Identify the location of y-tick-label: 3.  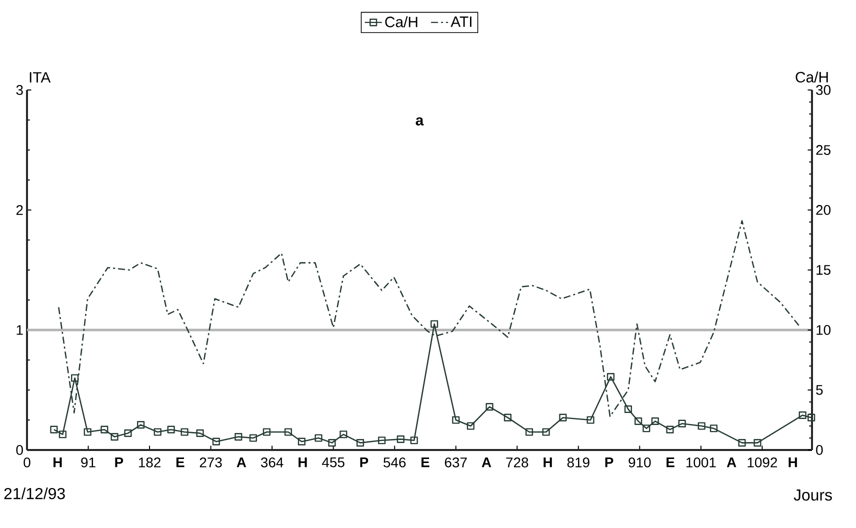
(19, 90).